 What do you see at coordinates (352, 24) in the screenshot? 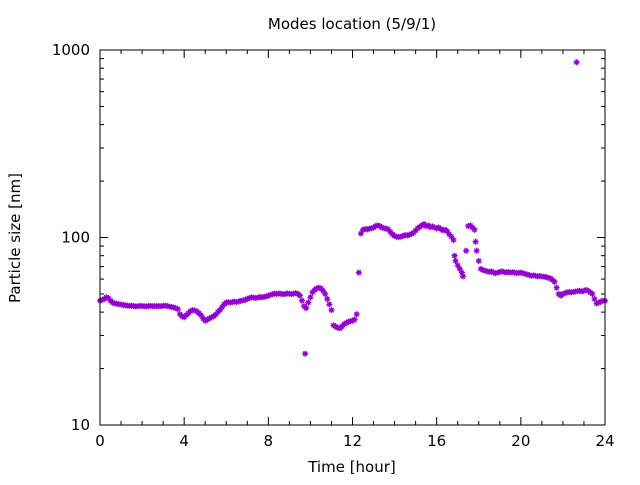
I see `chart-title: Modes location (5/9/1)` at bounding box center [352, 24].